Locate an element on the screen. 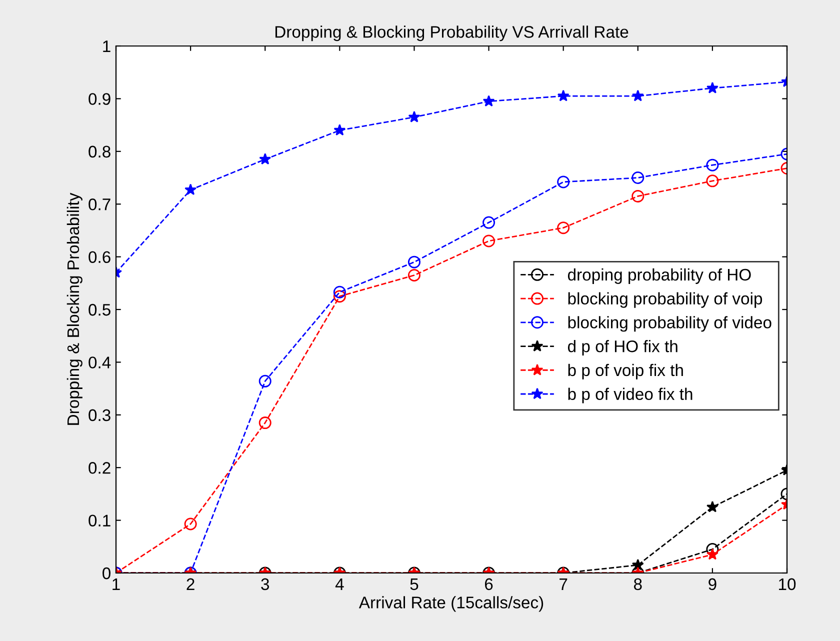 The image size is (840, 641). legend-label: blocking probability of video is located at coordinates (670, 324).